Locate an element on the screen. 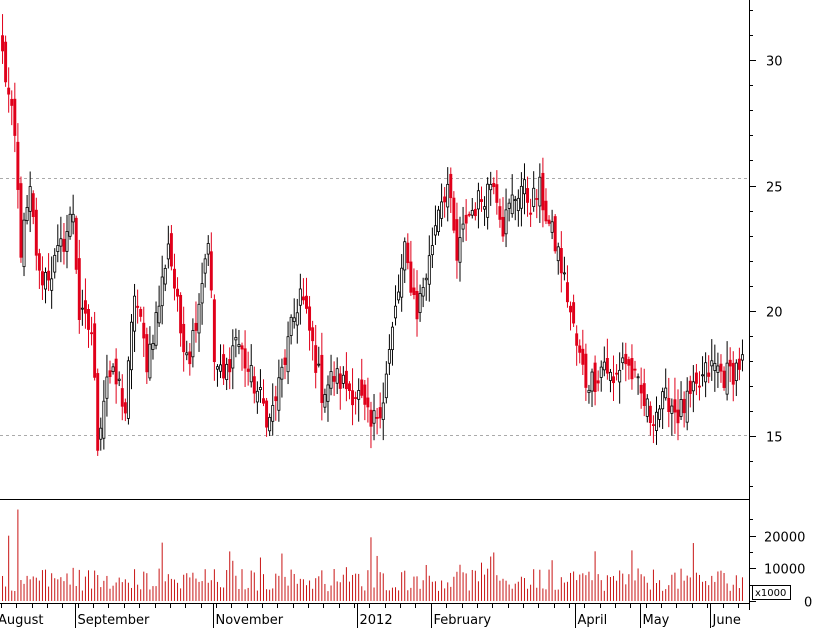 This screenshot has height=628, width=817. volume-axis-ticks: 0 10000 20000 is located at coordinates (780, 565).